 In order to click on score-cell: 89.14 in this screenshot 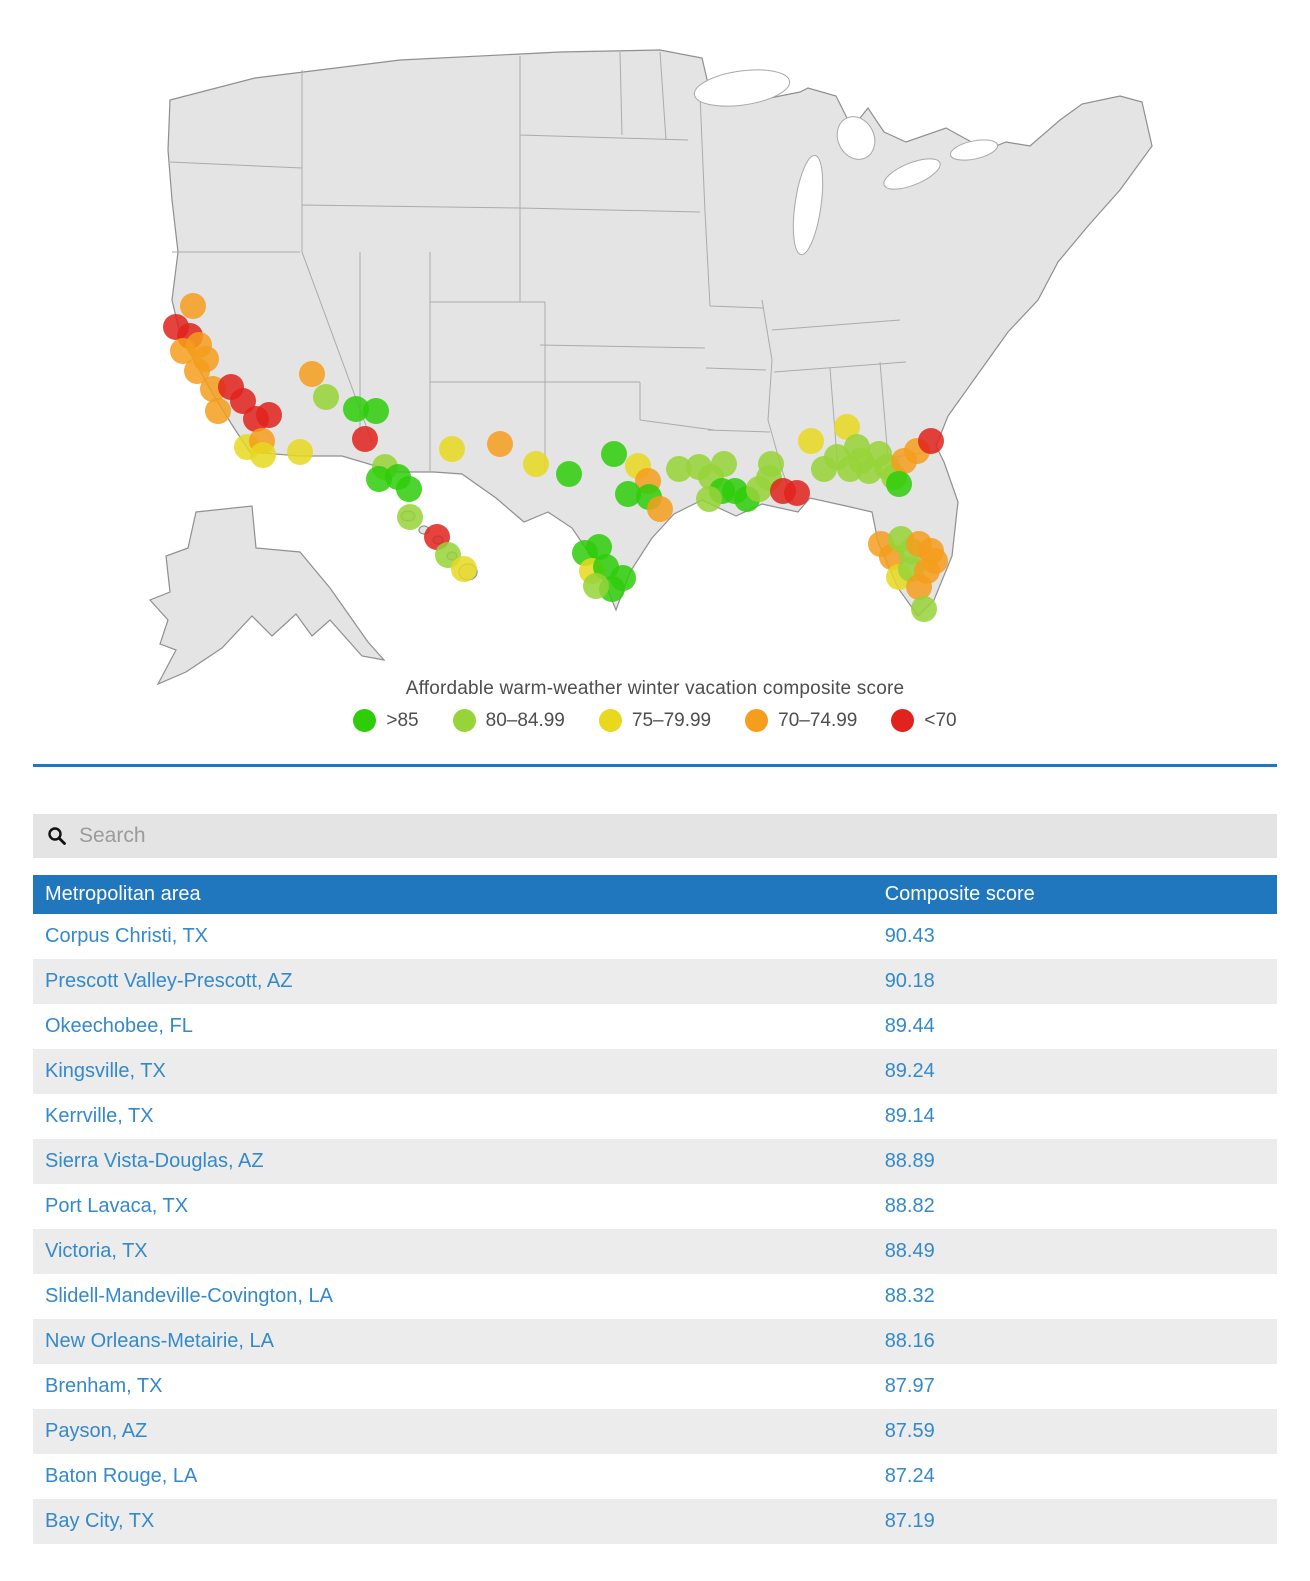, I will do `click(909, 1116)`.